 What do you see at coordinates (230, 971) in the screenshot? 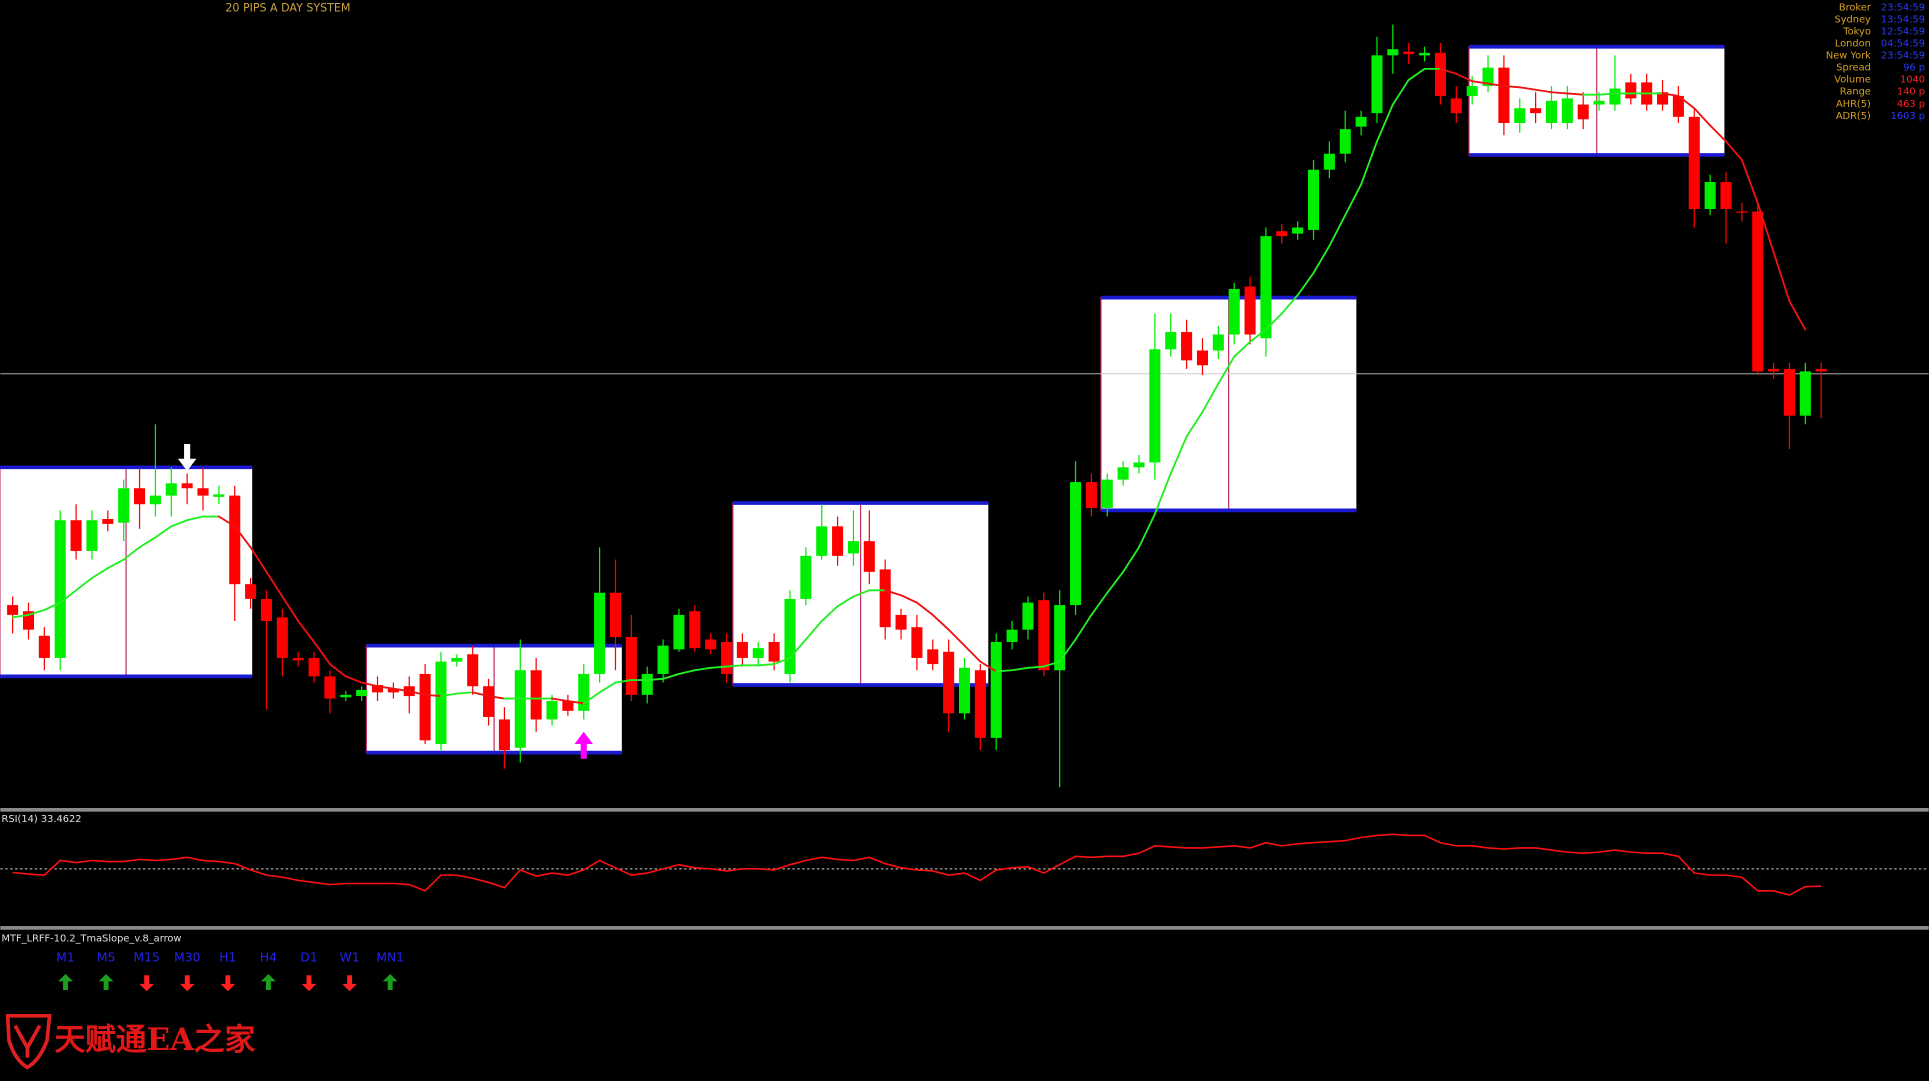
I see `mtf-pane: M1 M5 M15 M30 H1 H4 D1 W1 MN1` at bounding box center [230, 971].